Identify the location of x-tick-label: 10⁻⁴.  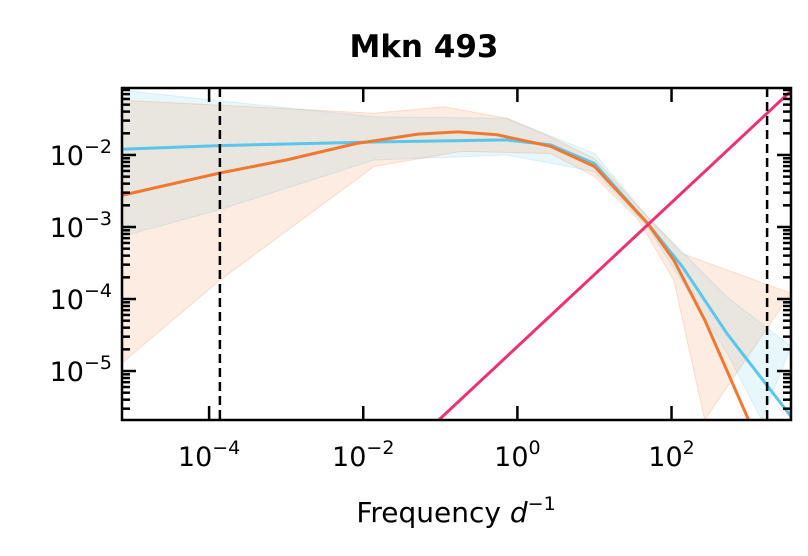
(209, 455).